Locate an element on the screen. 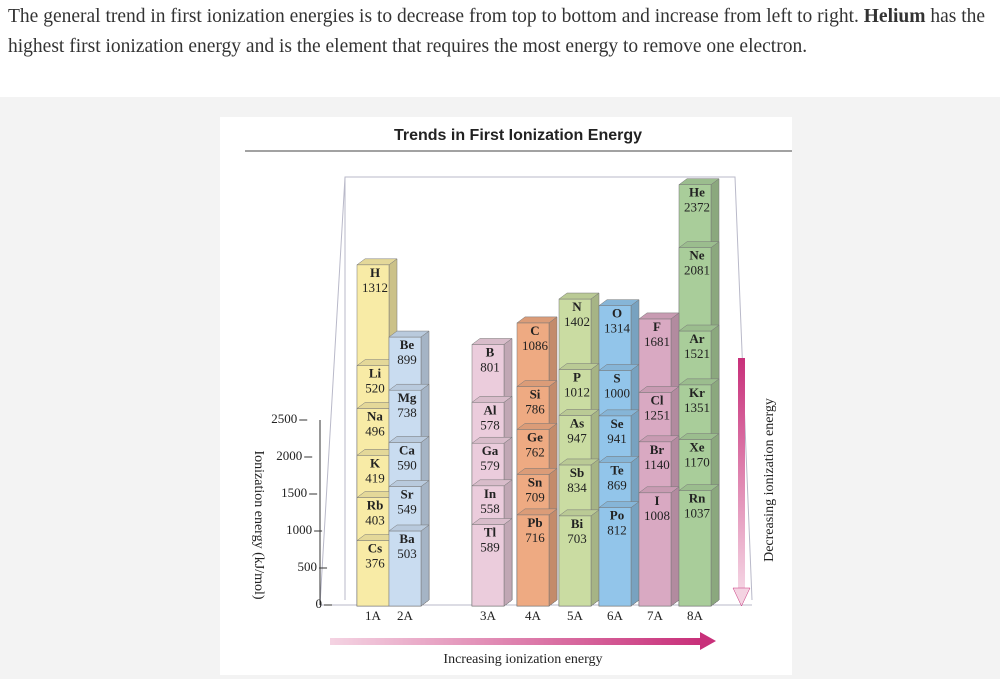 This screenshot has height=679, width=1000. y-tick-label: 0 is located at coordinates (319, 603).